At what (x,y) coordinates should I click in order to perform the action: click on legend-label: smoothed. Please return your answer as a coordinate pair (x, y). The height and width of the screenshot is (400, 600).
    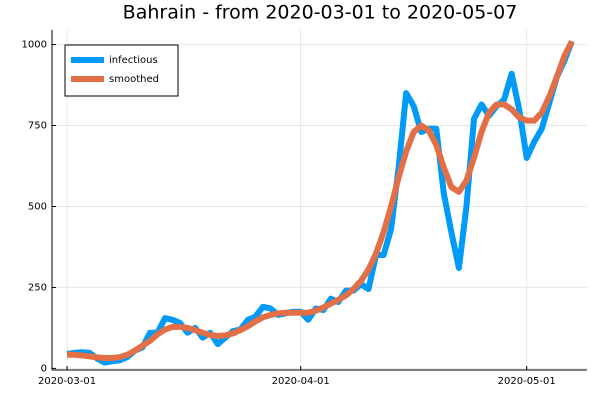
    Looking at the image, I should click on (134, 79).